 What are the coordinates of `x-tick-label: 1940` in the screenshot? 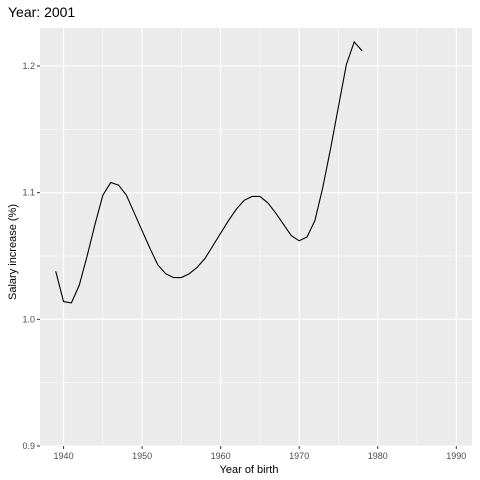 It's located at (64, 456).